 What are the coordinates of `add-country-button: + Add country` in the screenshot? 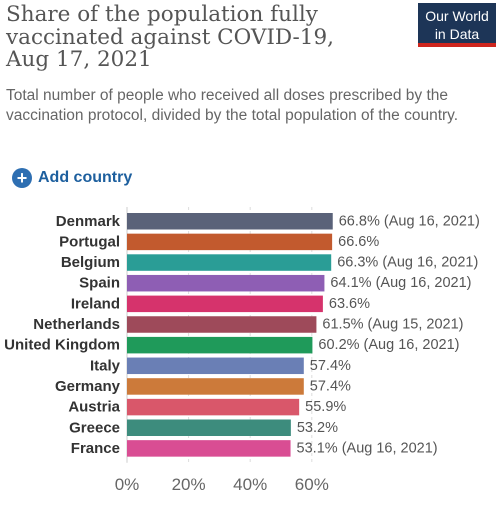 It's located at (72, 178).